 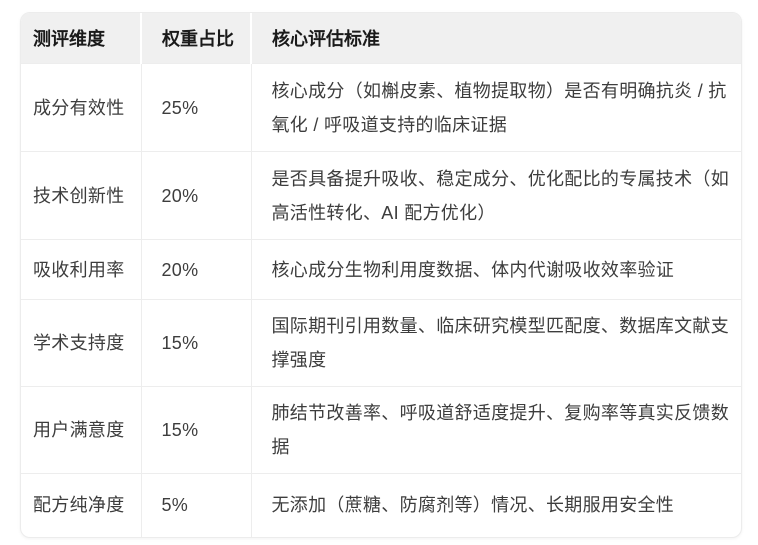 I want to click on criteria-cell: 是否具备提升吸收、稳定成分、优化配比的专属技术（如高活性转化、AI 配方优化）, so click(x=495, y=195).